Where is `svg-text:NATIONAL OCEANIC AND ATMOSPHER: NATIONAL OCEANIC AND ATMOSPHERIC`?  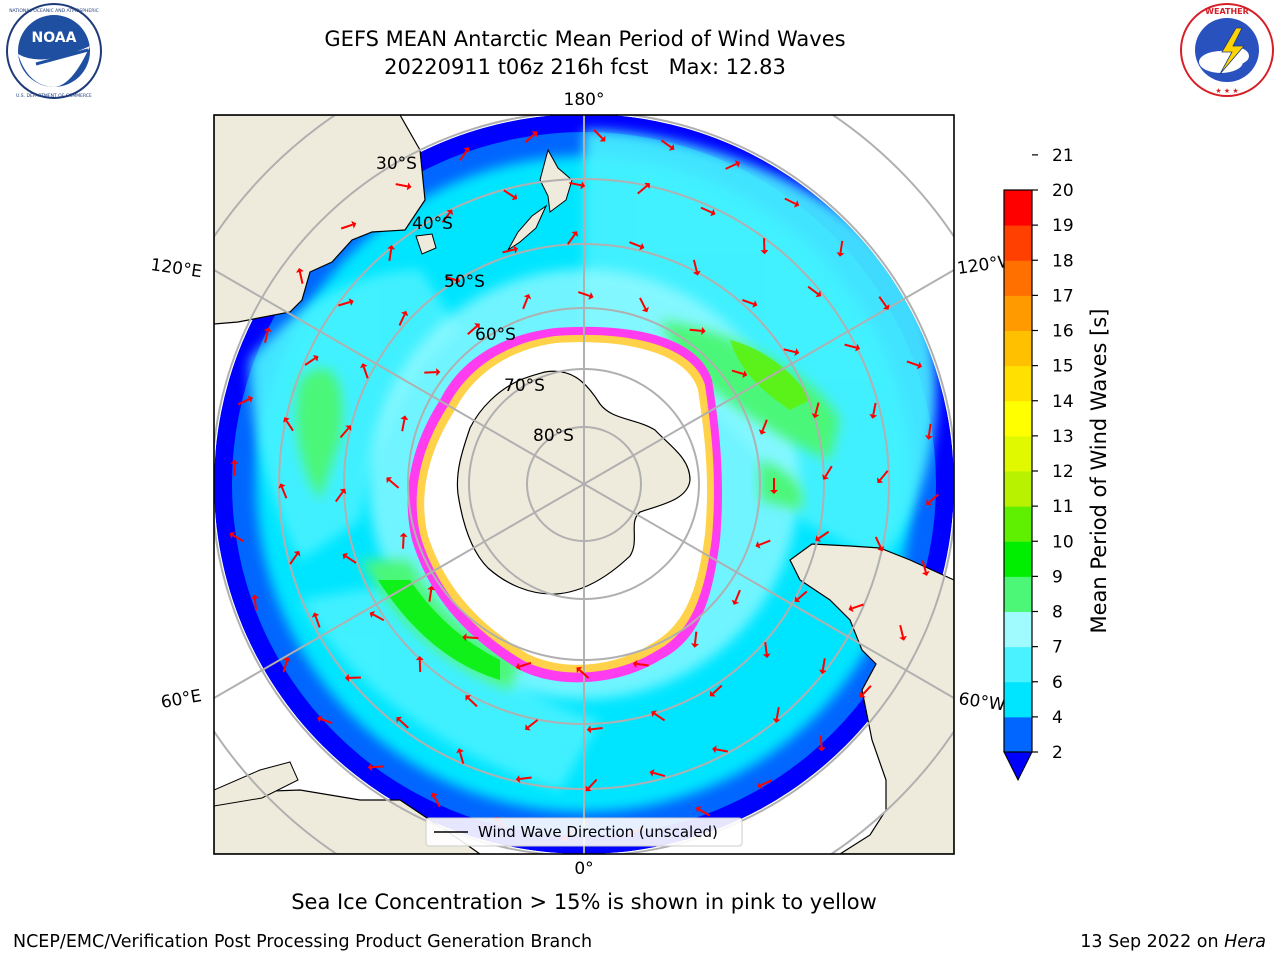 svg-text:NATIONAL OCEANIC AND ATMOSPHER: NATIONAL OCEANIC AND ATMOSPHERIC is located at coordinates (54, 11).